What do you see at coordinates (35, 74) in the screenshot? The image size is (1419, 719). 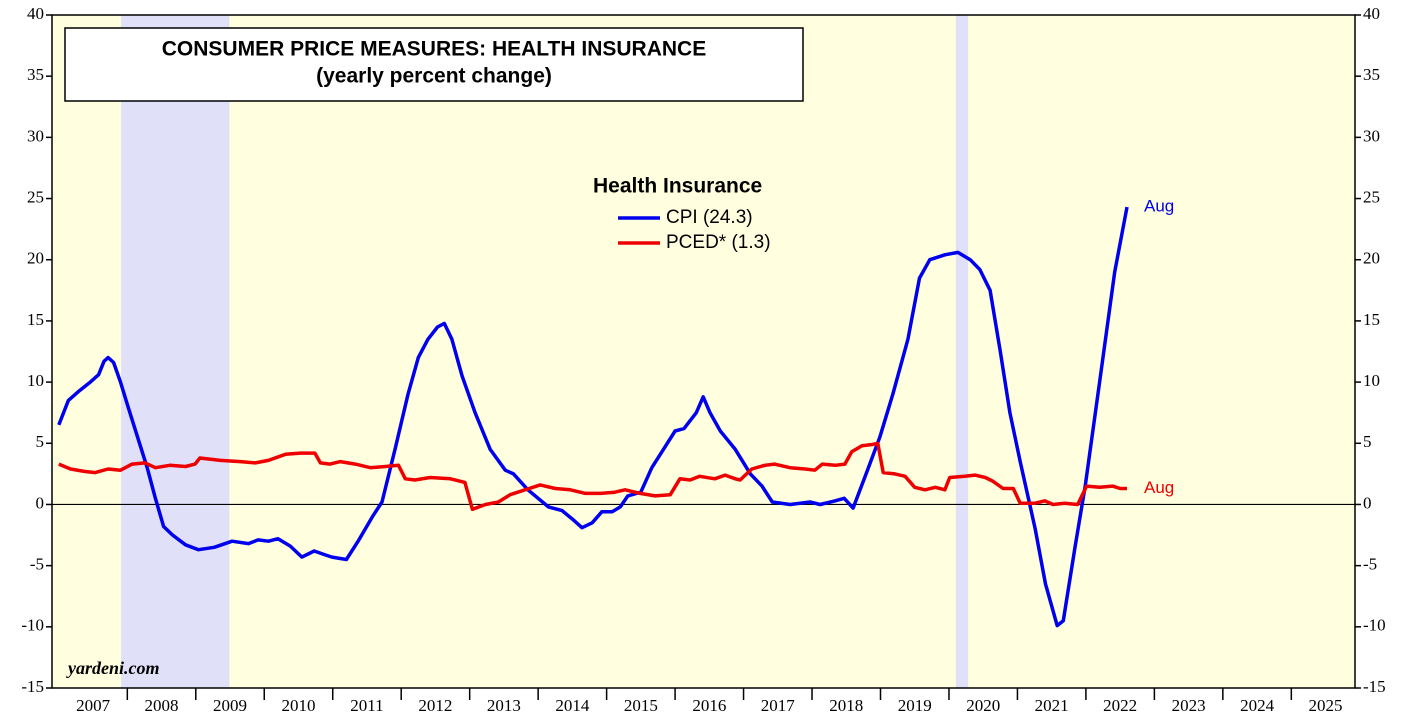 I see `y-tick-label: 35` at bounding box center [35, 74].